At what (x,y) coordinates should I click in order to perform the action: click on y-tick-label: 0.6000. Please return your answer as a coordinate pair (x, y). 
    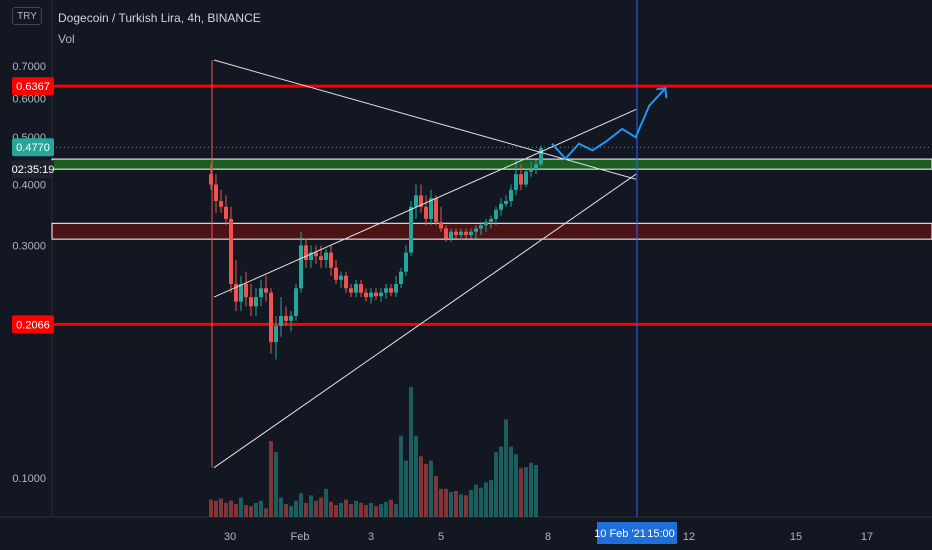
    Looking at the image, I should click on (29, 100).